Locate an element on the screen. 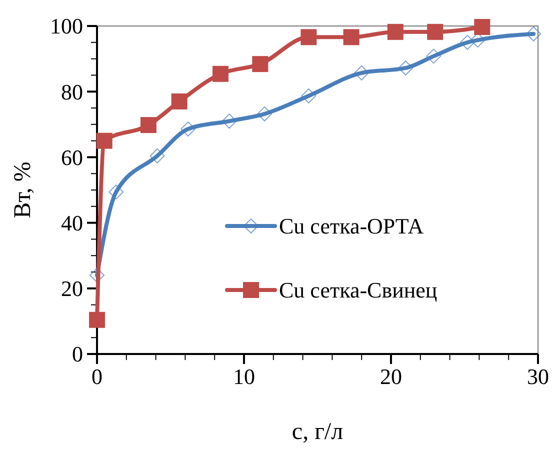  x-tick-label: 30 is located at coordinates (538, 376).